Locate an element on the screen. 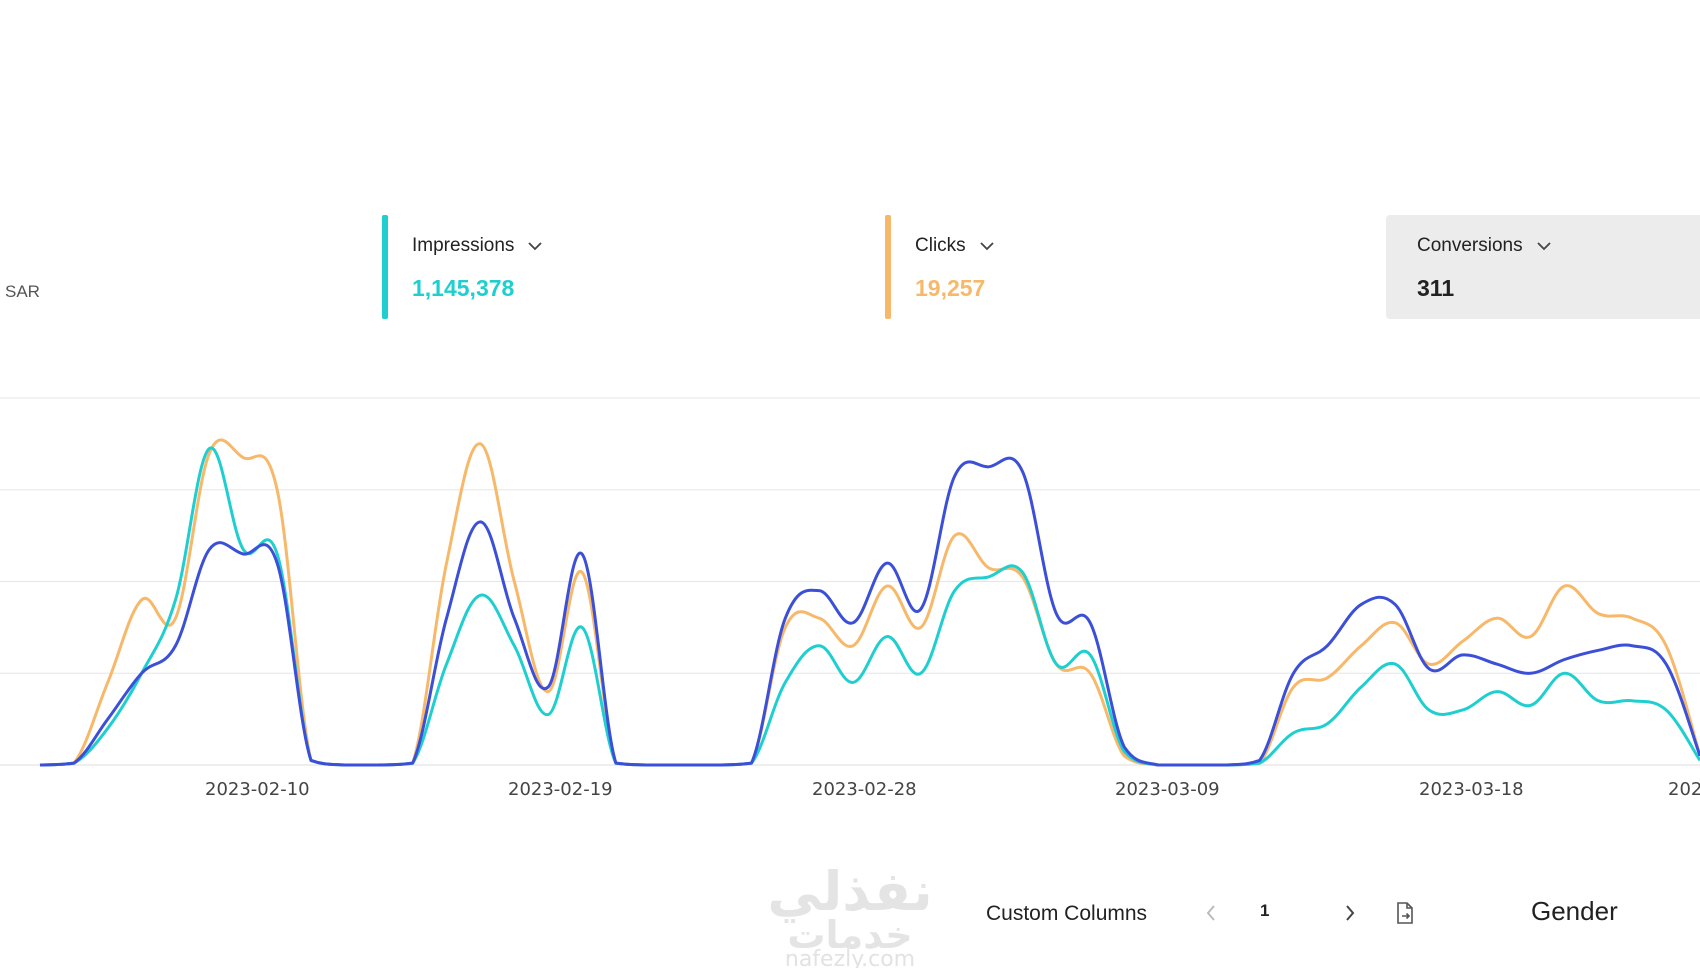  x-tick-label: 2023-03-09 is located at coordinates (1167, 789).